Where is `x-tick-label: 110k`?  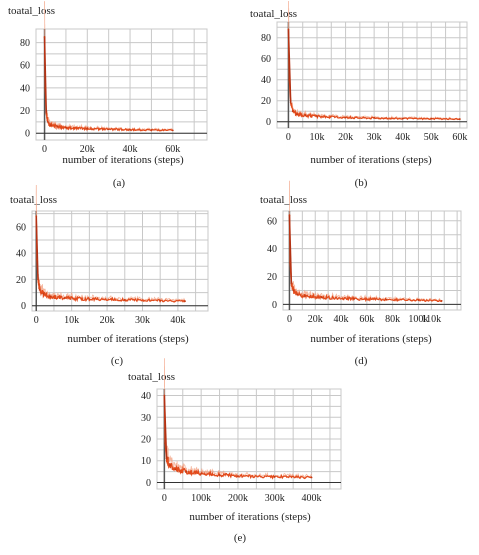
x-tick-label: 110k is located at coordinates (432, 319).